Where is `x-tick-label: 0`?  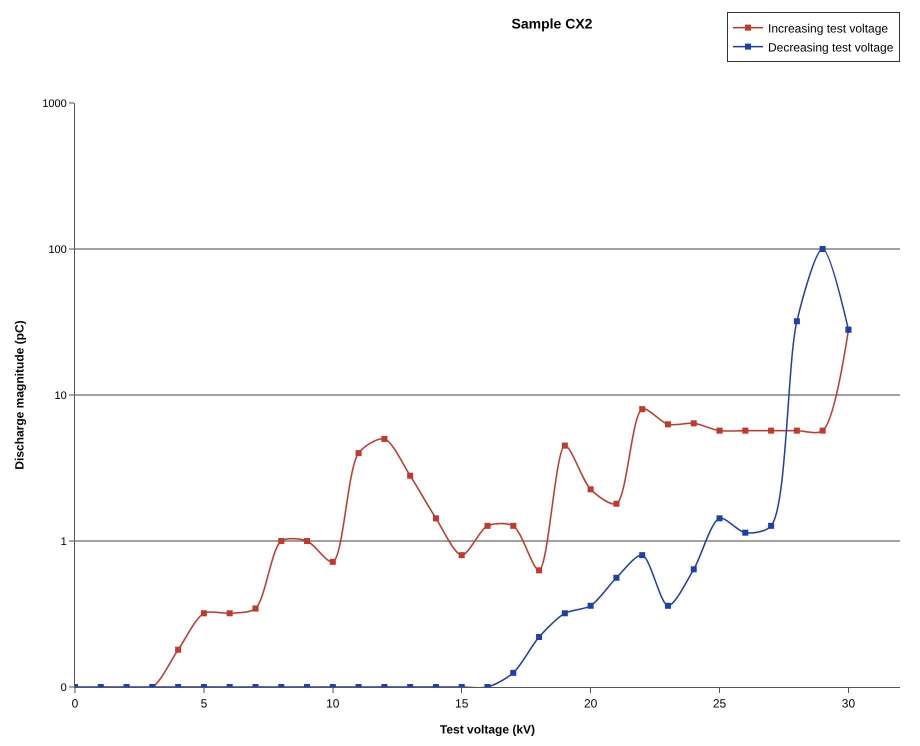 x-tick-label: 0 is located at coordinates (75, 703).